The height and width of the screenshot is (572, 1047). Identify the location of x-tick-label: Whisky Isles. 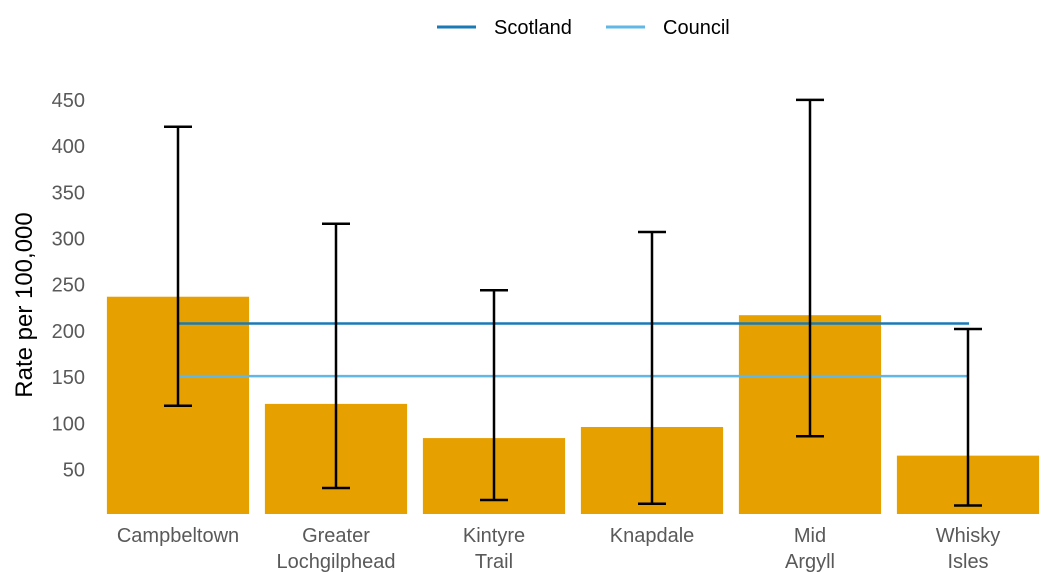
(968, 548).